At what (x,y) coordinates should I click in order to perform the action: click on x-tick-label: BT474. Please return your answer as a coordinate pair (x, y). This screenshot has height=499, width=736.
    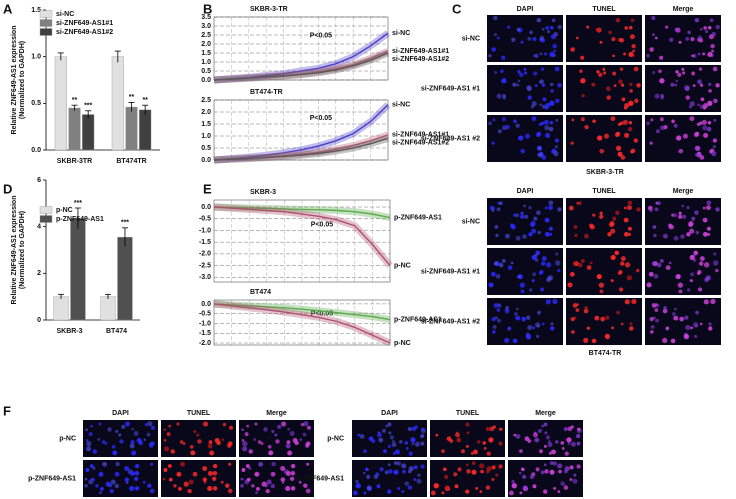
    Looking at the image, I should click on (116, 331).